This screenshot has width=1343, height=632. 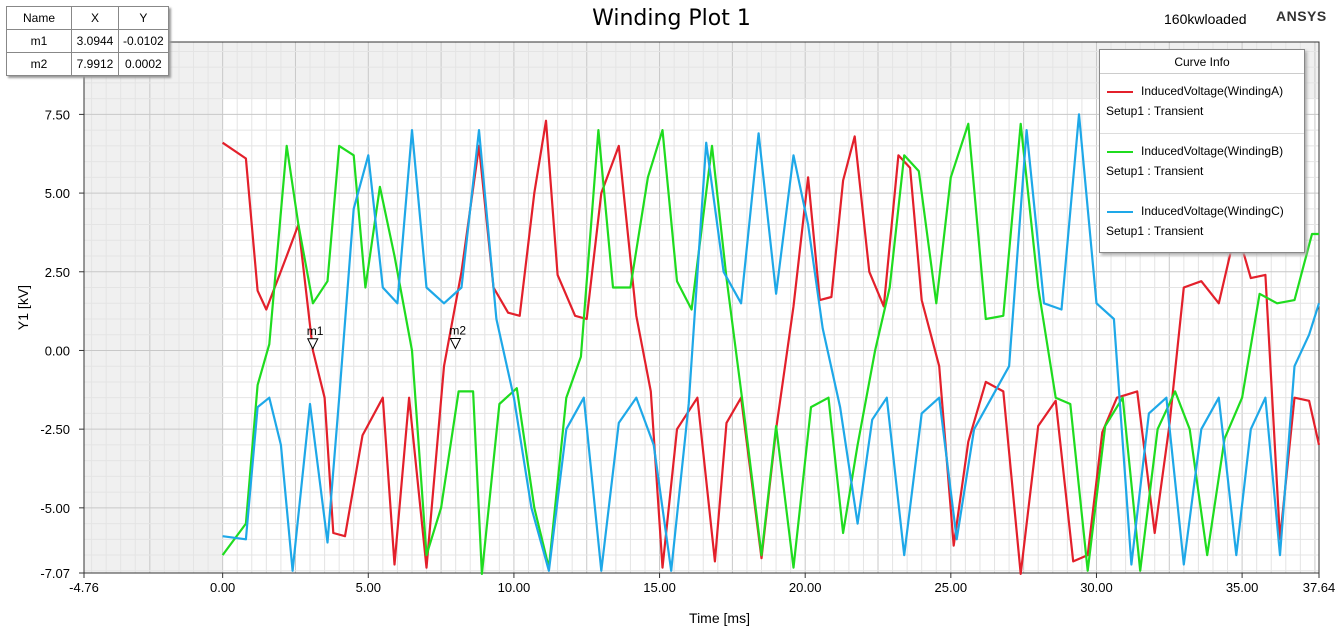 What do you see at coordinates (39, 64) in the screenshot?
I see `marker-name-cell: m2` at bounding box center [39, 64].